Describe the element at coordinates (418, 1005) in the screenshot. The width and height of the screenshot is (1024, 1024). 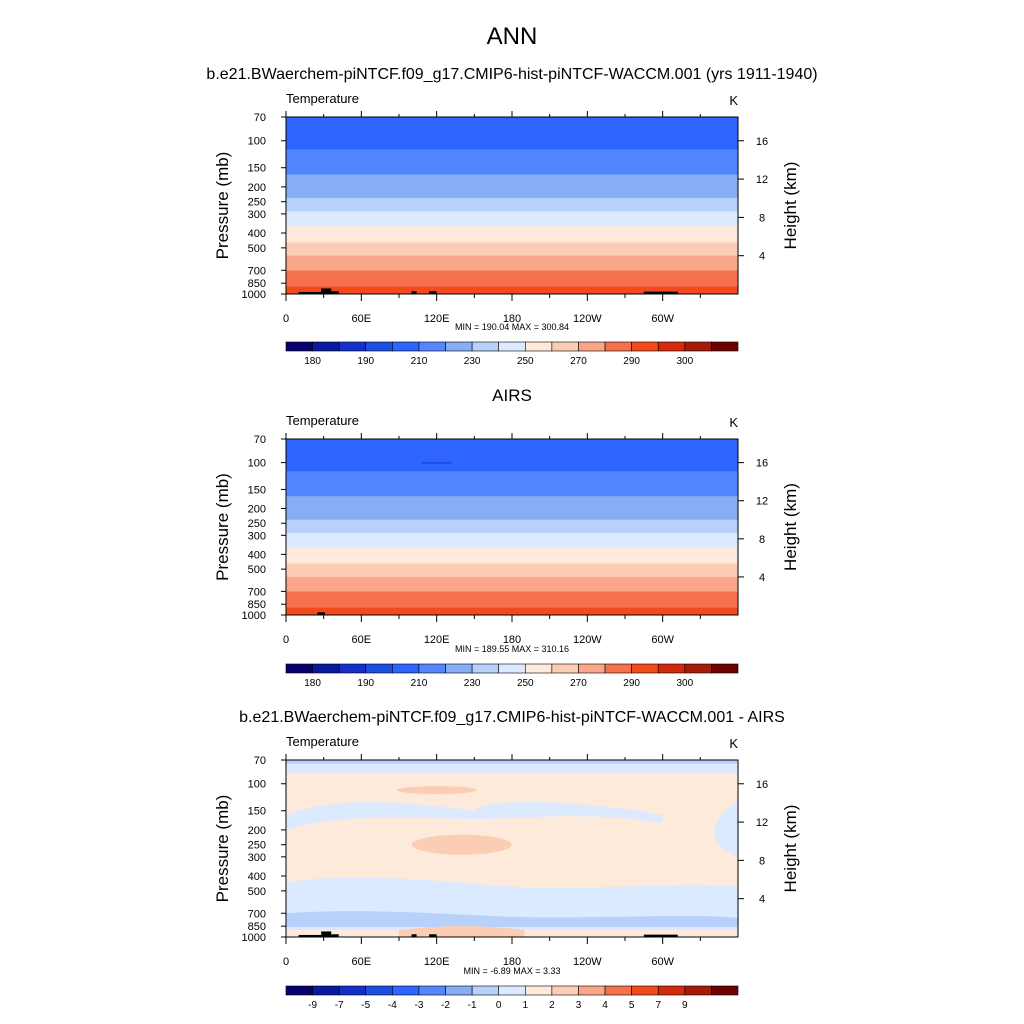
I see `colorbar-label: -3` at that location.